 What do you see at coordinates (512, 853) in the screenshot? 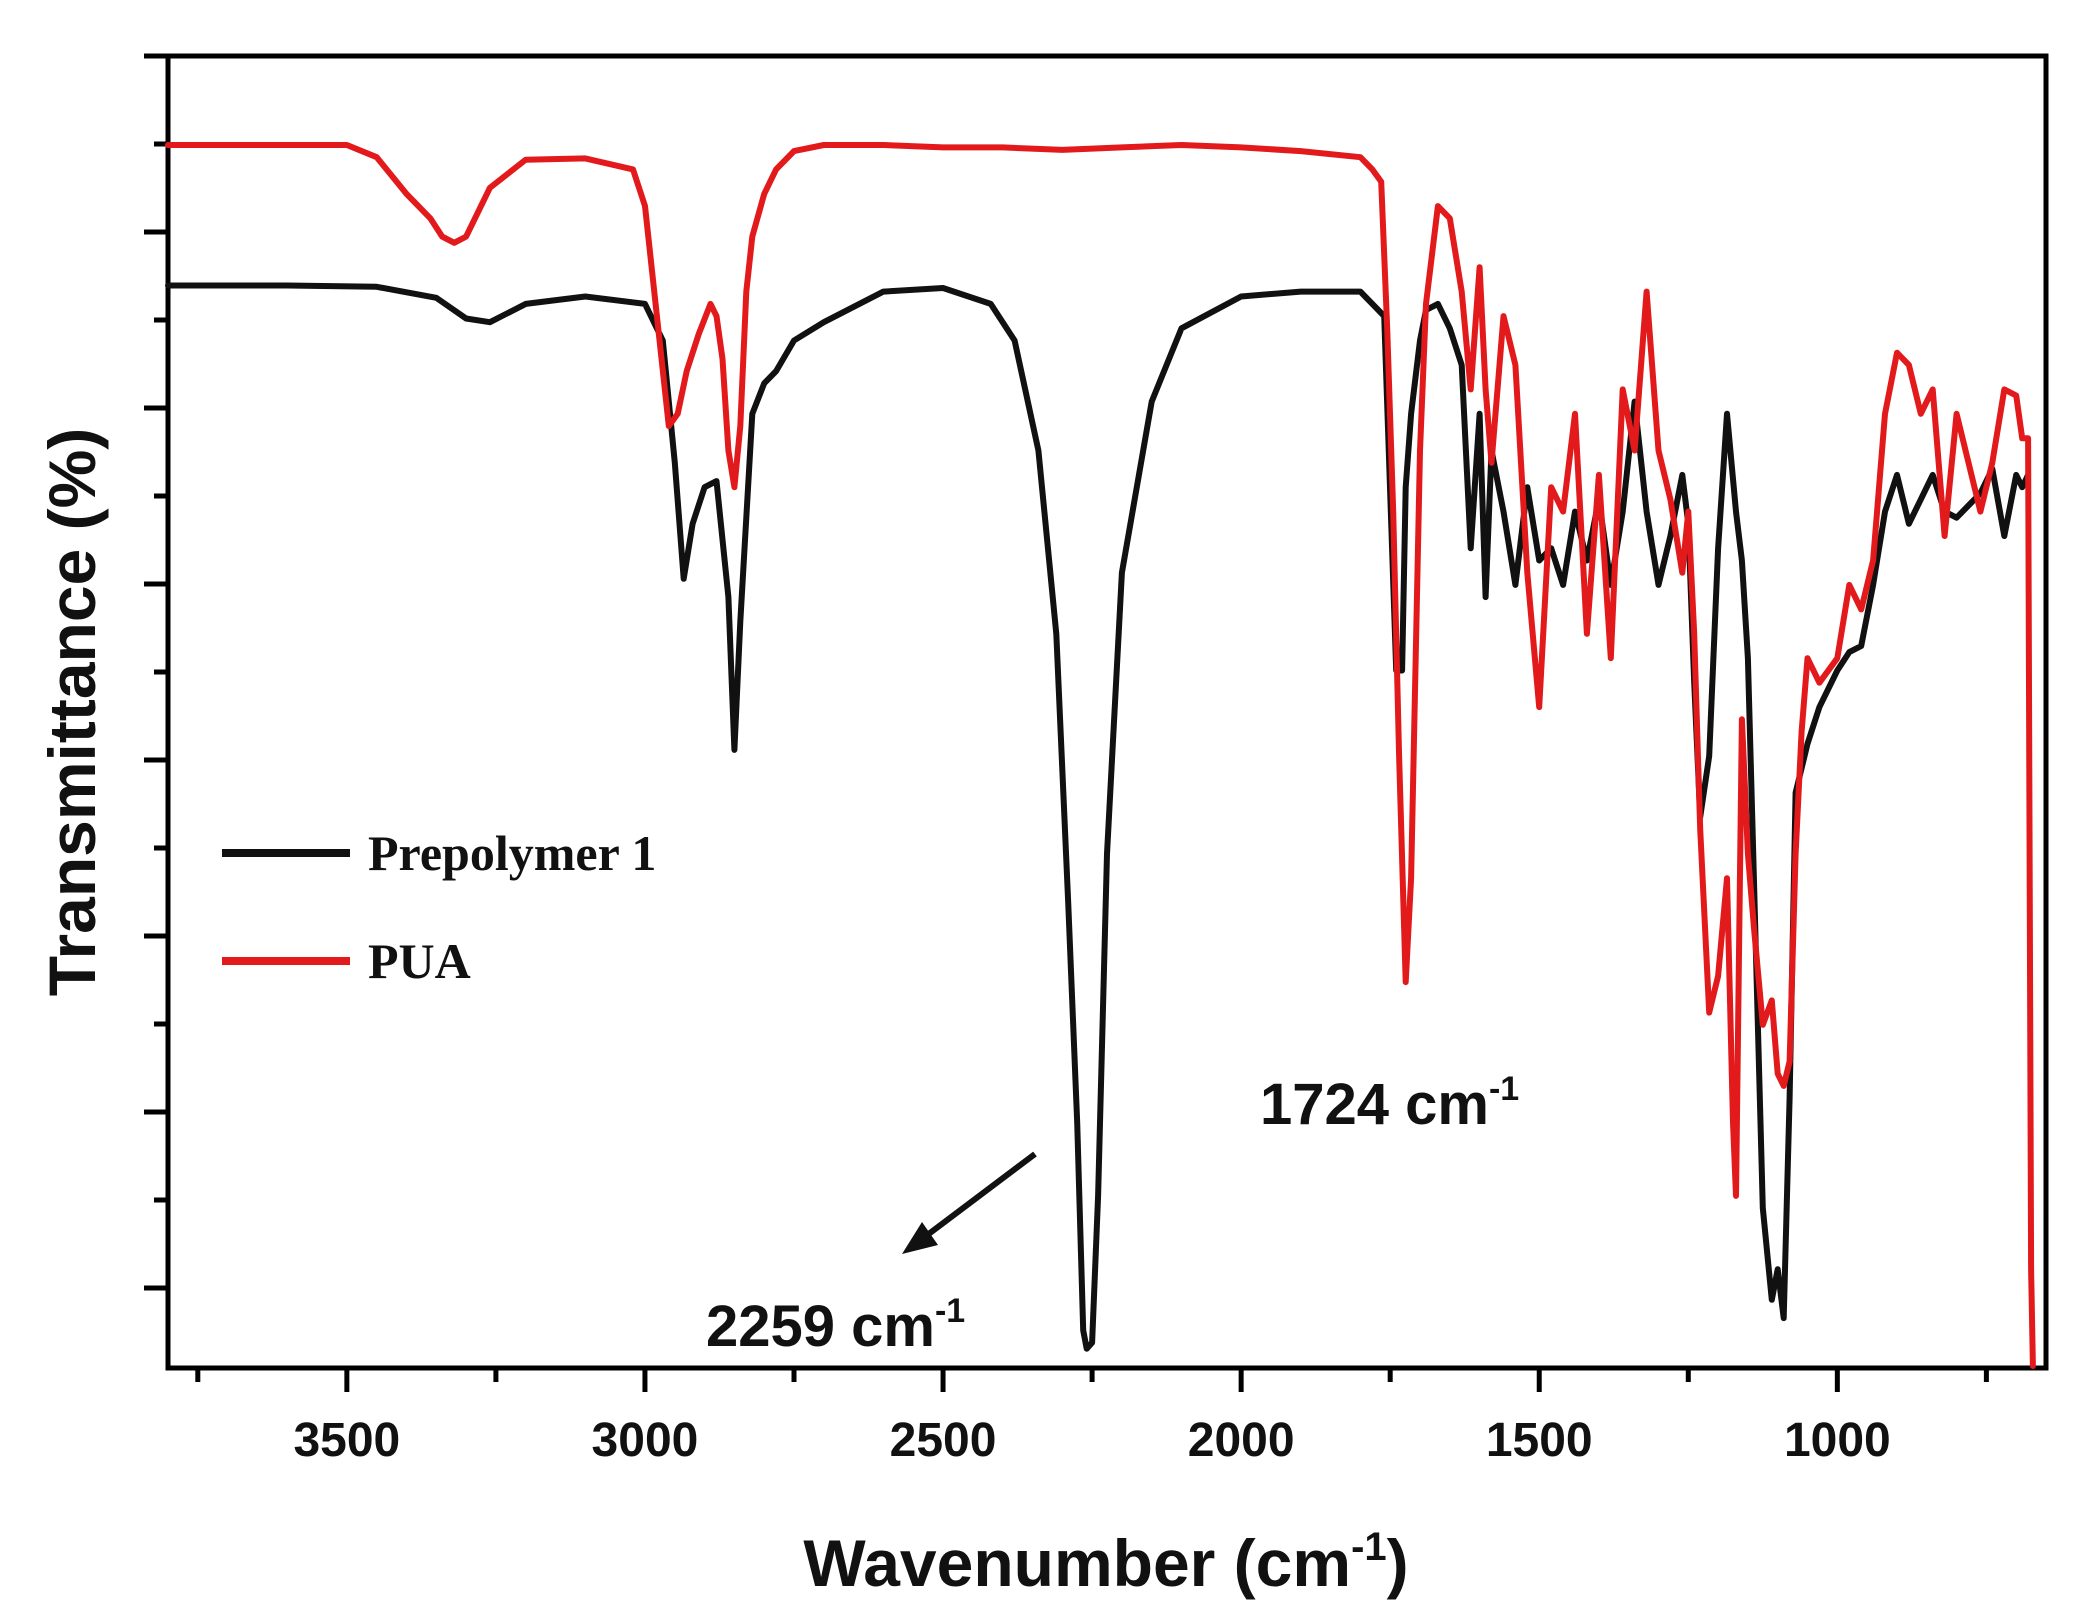
I see `legend-label-prepolymer-1: Prepolymer 1` at bounding box center [512, 853].